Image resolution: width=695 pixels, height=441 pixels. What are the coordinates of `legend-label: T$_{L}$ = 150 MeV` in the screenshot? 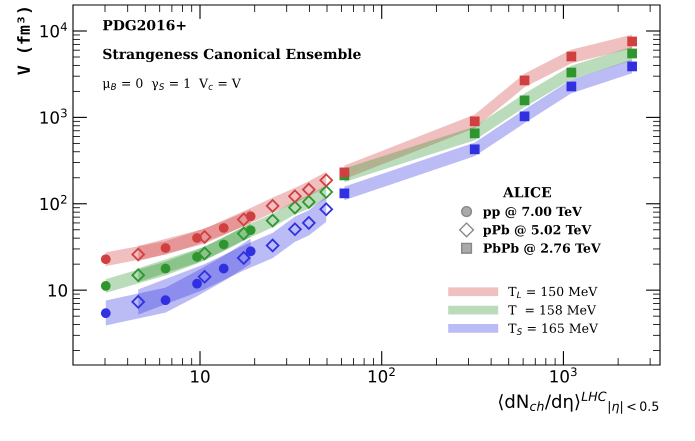 It's located at (553, 292).